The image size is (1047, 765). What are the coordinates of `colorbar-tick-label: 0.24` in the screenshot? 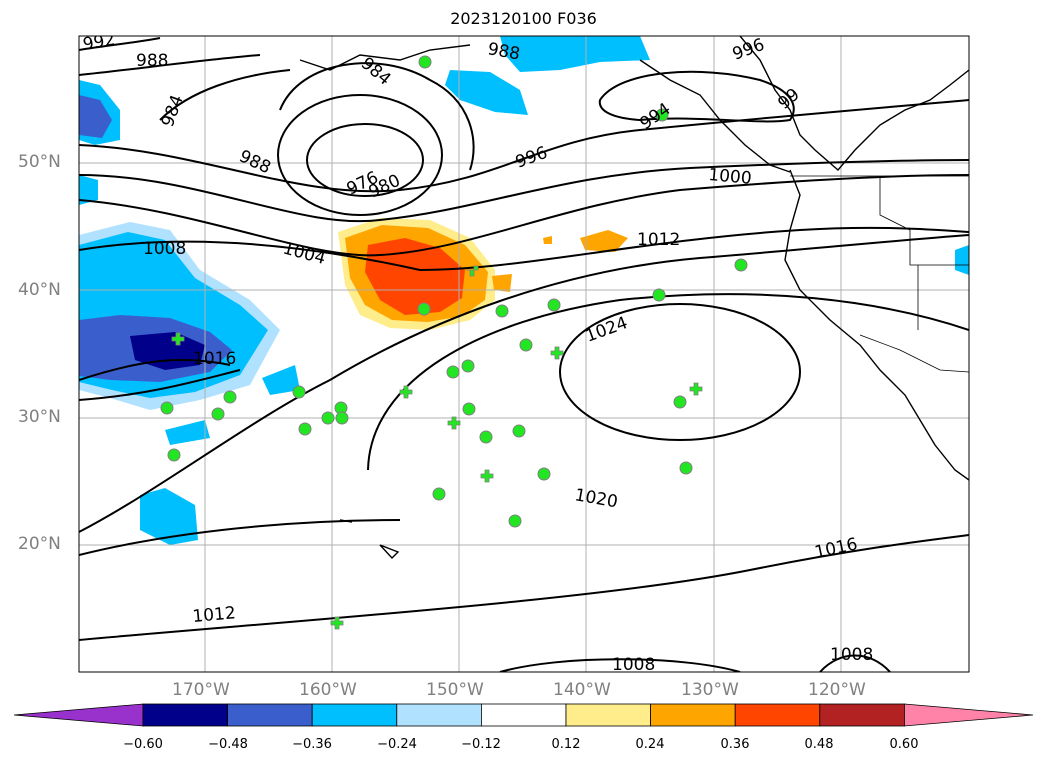 It's located at (650, 744).